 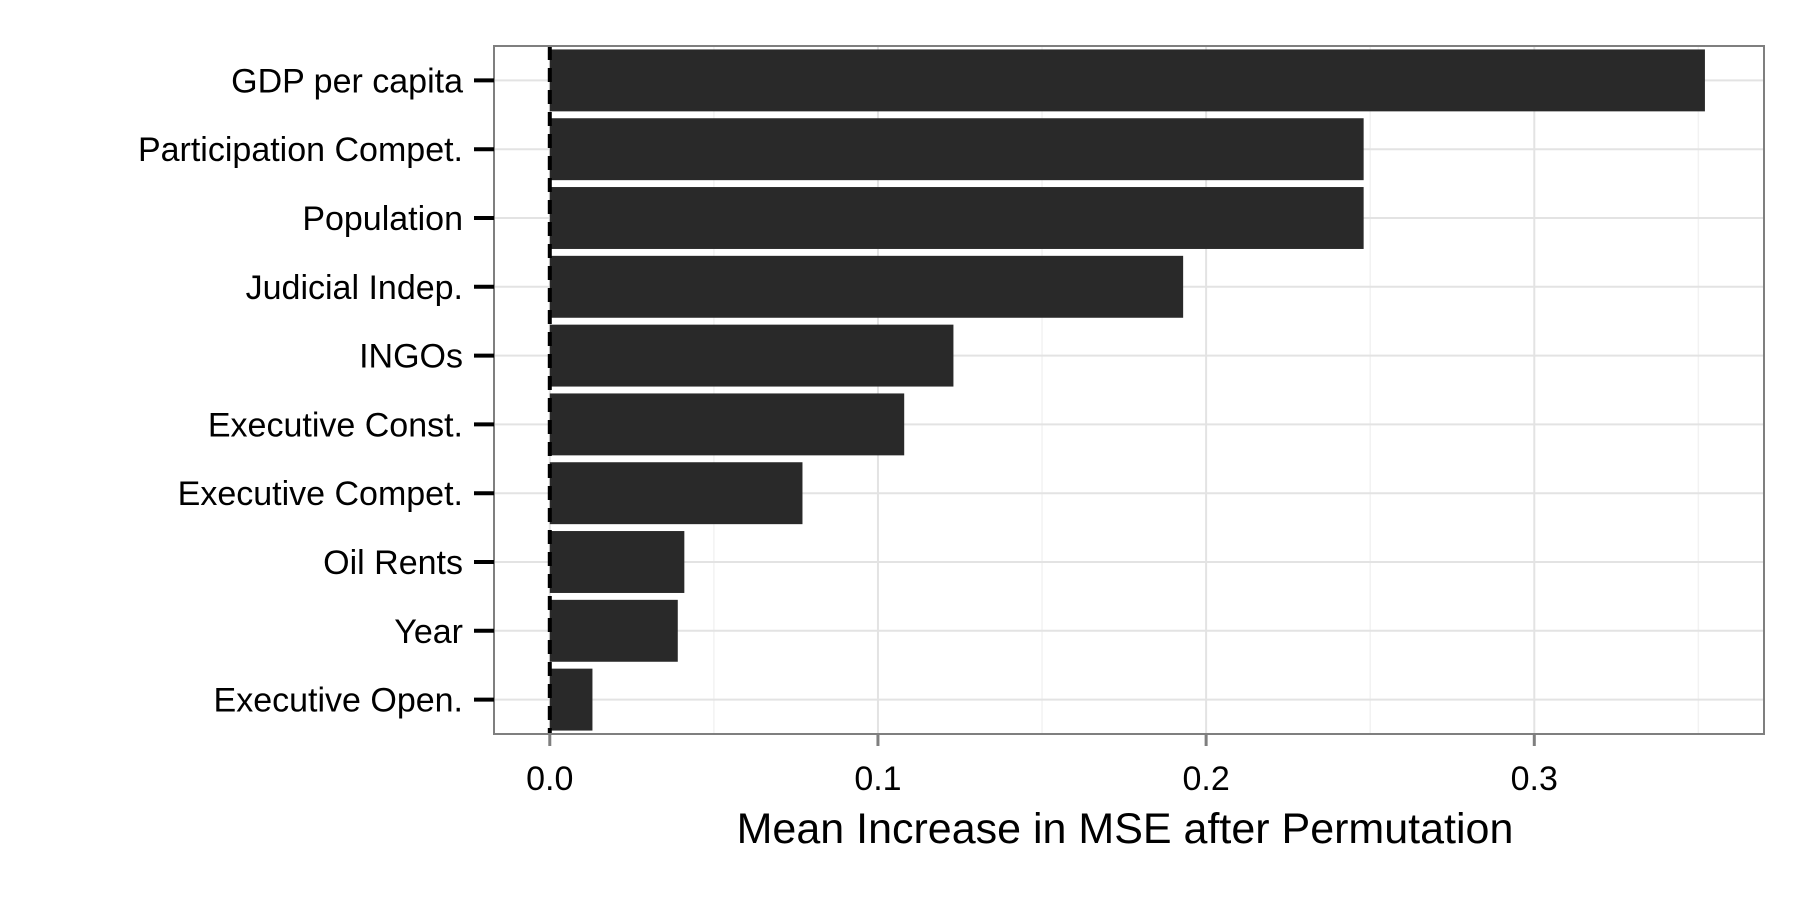 What do you see at coordinates (411, 357) in the screenshot?
I see `y-tick-label: INGOs` at bounding box center [411, 357].